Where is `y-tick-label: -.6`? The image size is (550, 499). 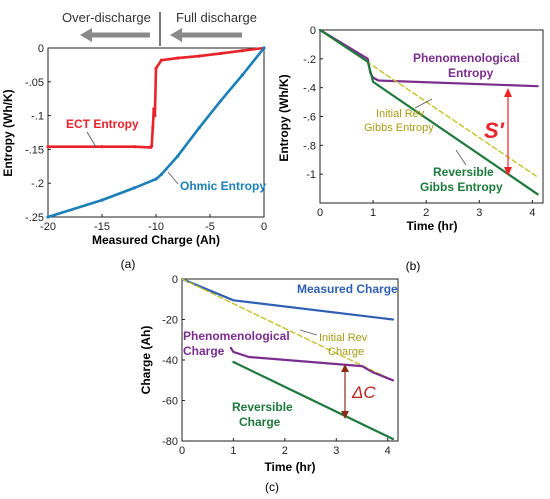
y-tick-label: -.6 is located at coordinates (309, 118).